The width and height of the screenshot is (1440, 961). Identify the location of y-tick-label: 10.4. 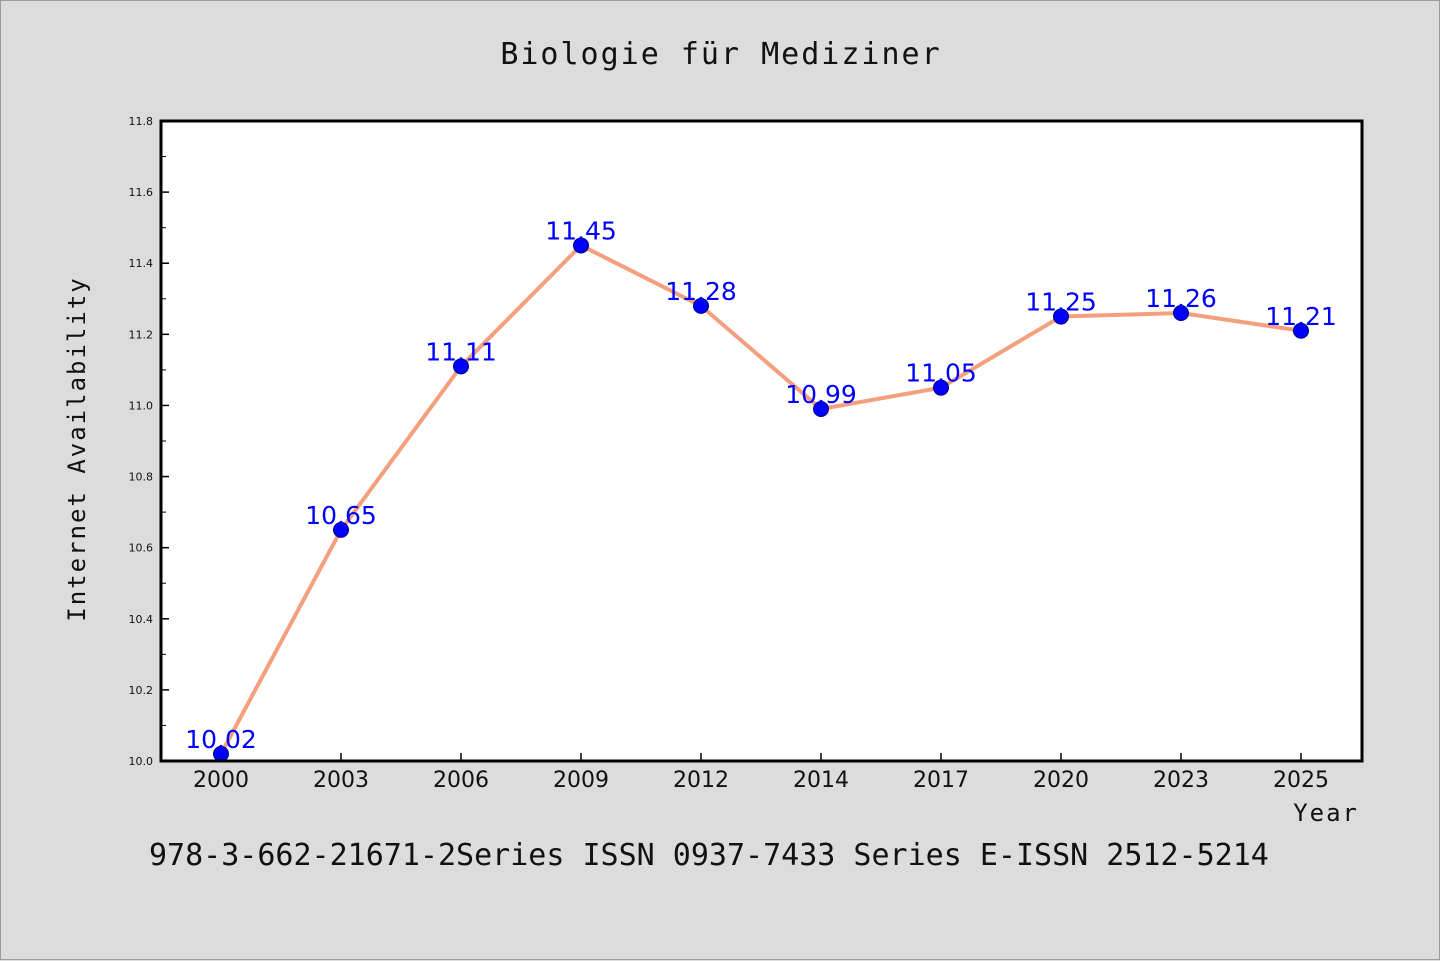
(141, 619).